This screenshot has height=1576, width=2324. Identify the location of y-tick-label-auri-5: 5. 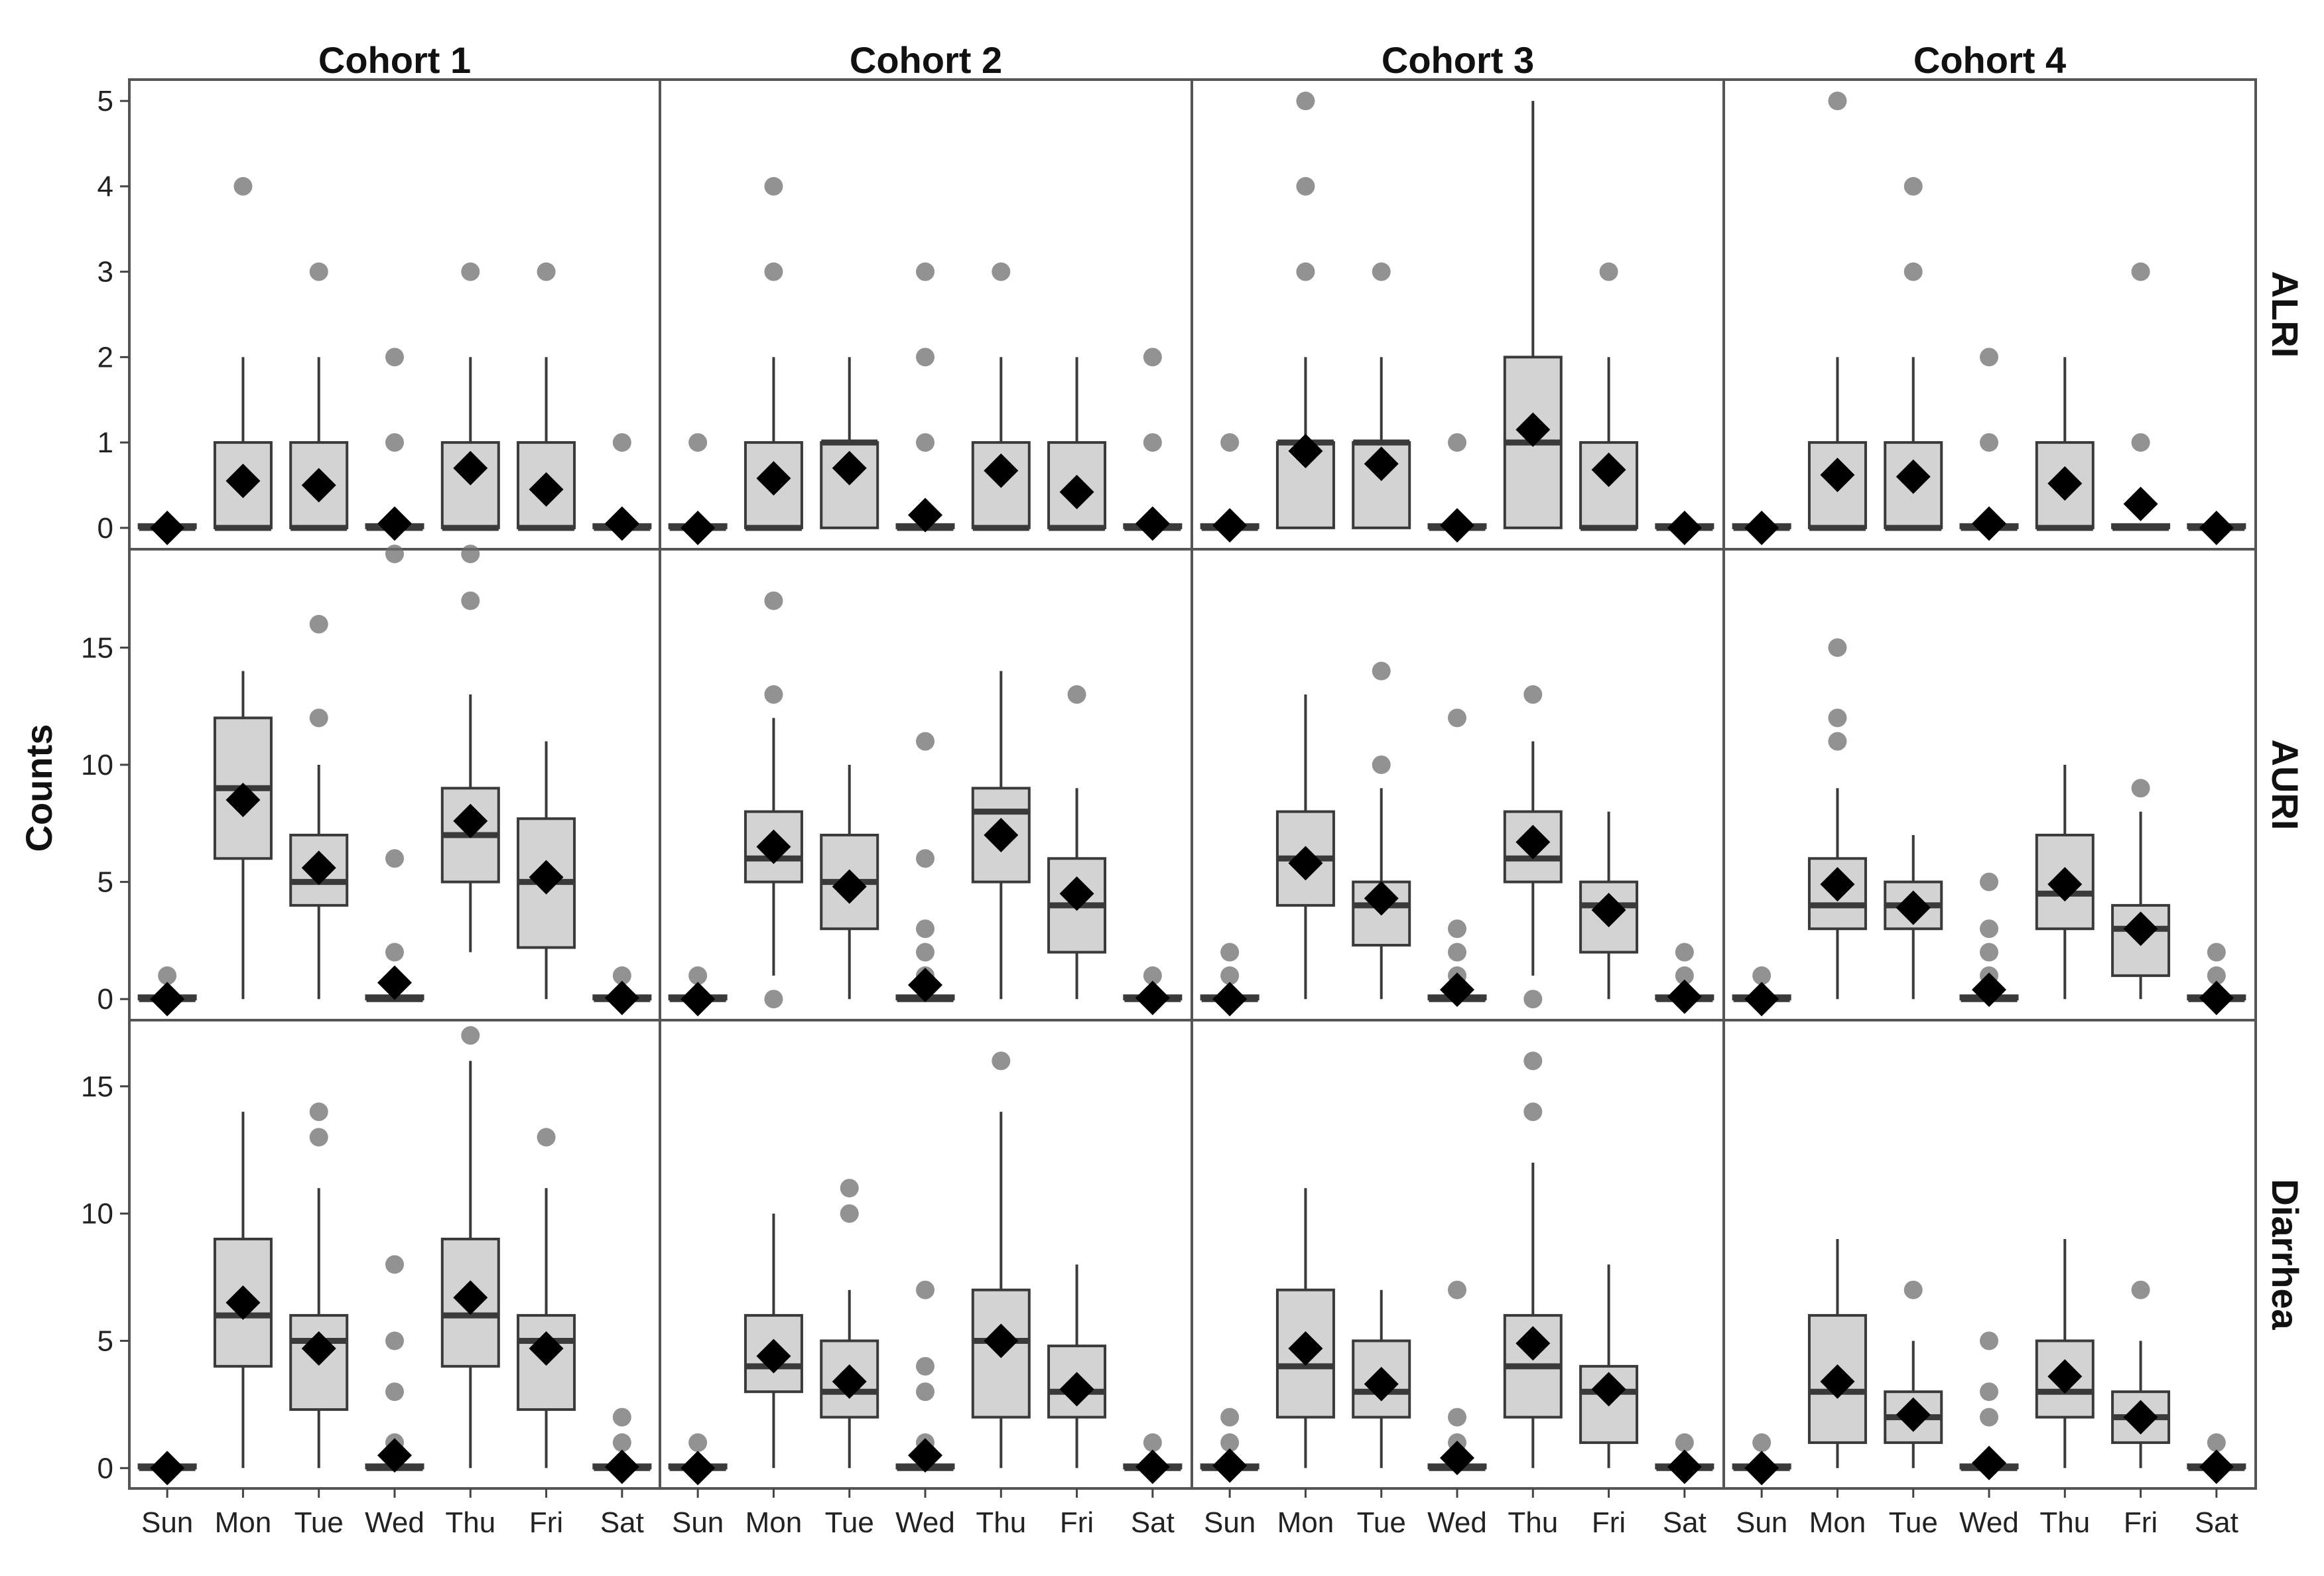
(105, 882).